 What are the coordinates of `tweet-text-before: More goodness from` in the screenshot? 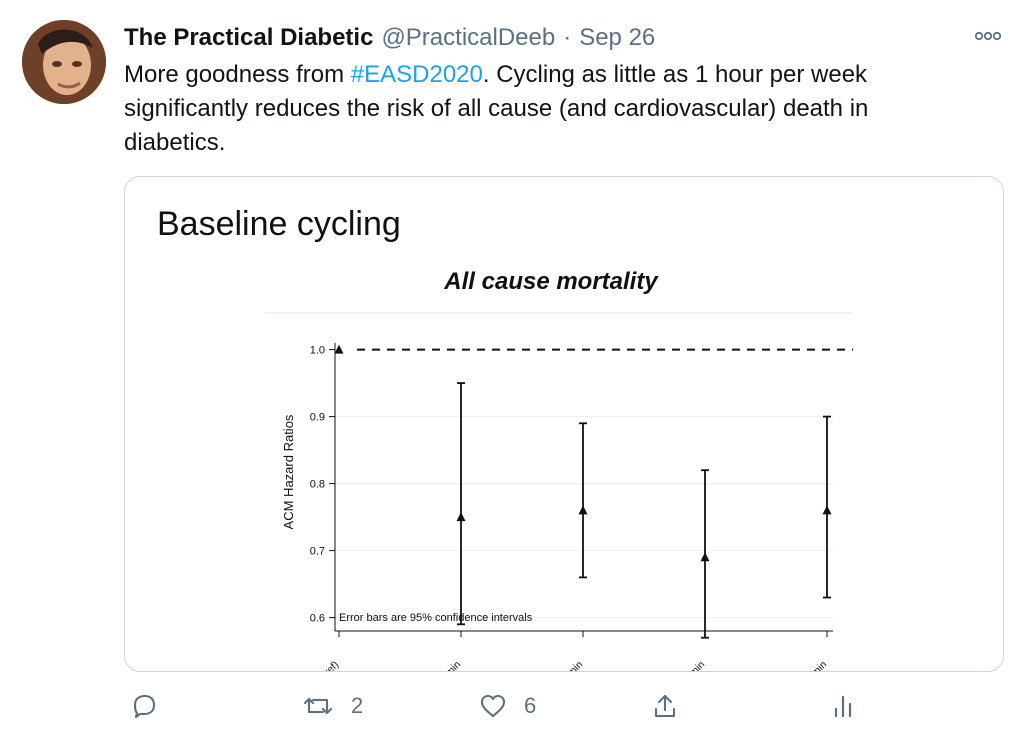 It's located at (237, 74).